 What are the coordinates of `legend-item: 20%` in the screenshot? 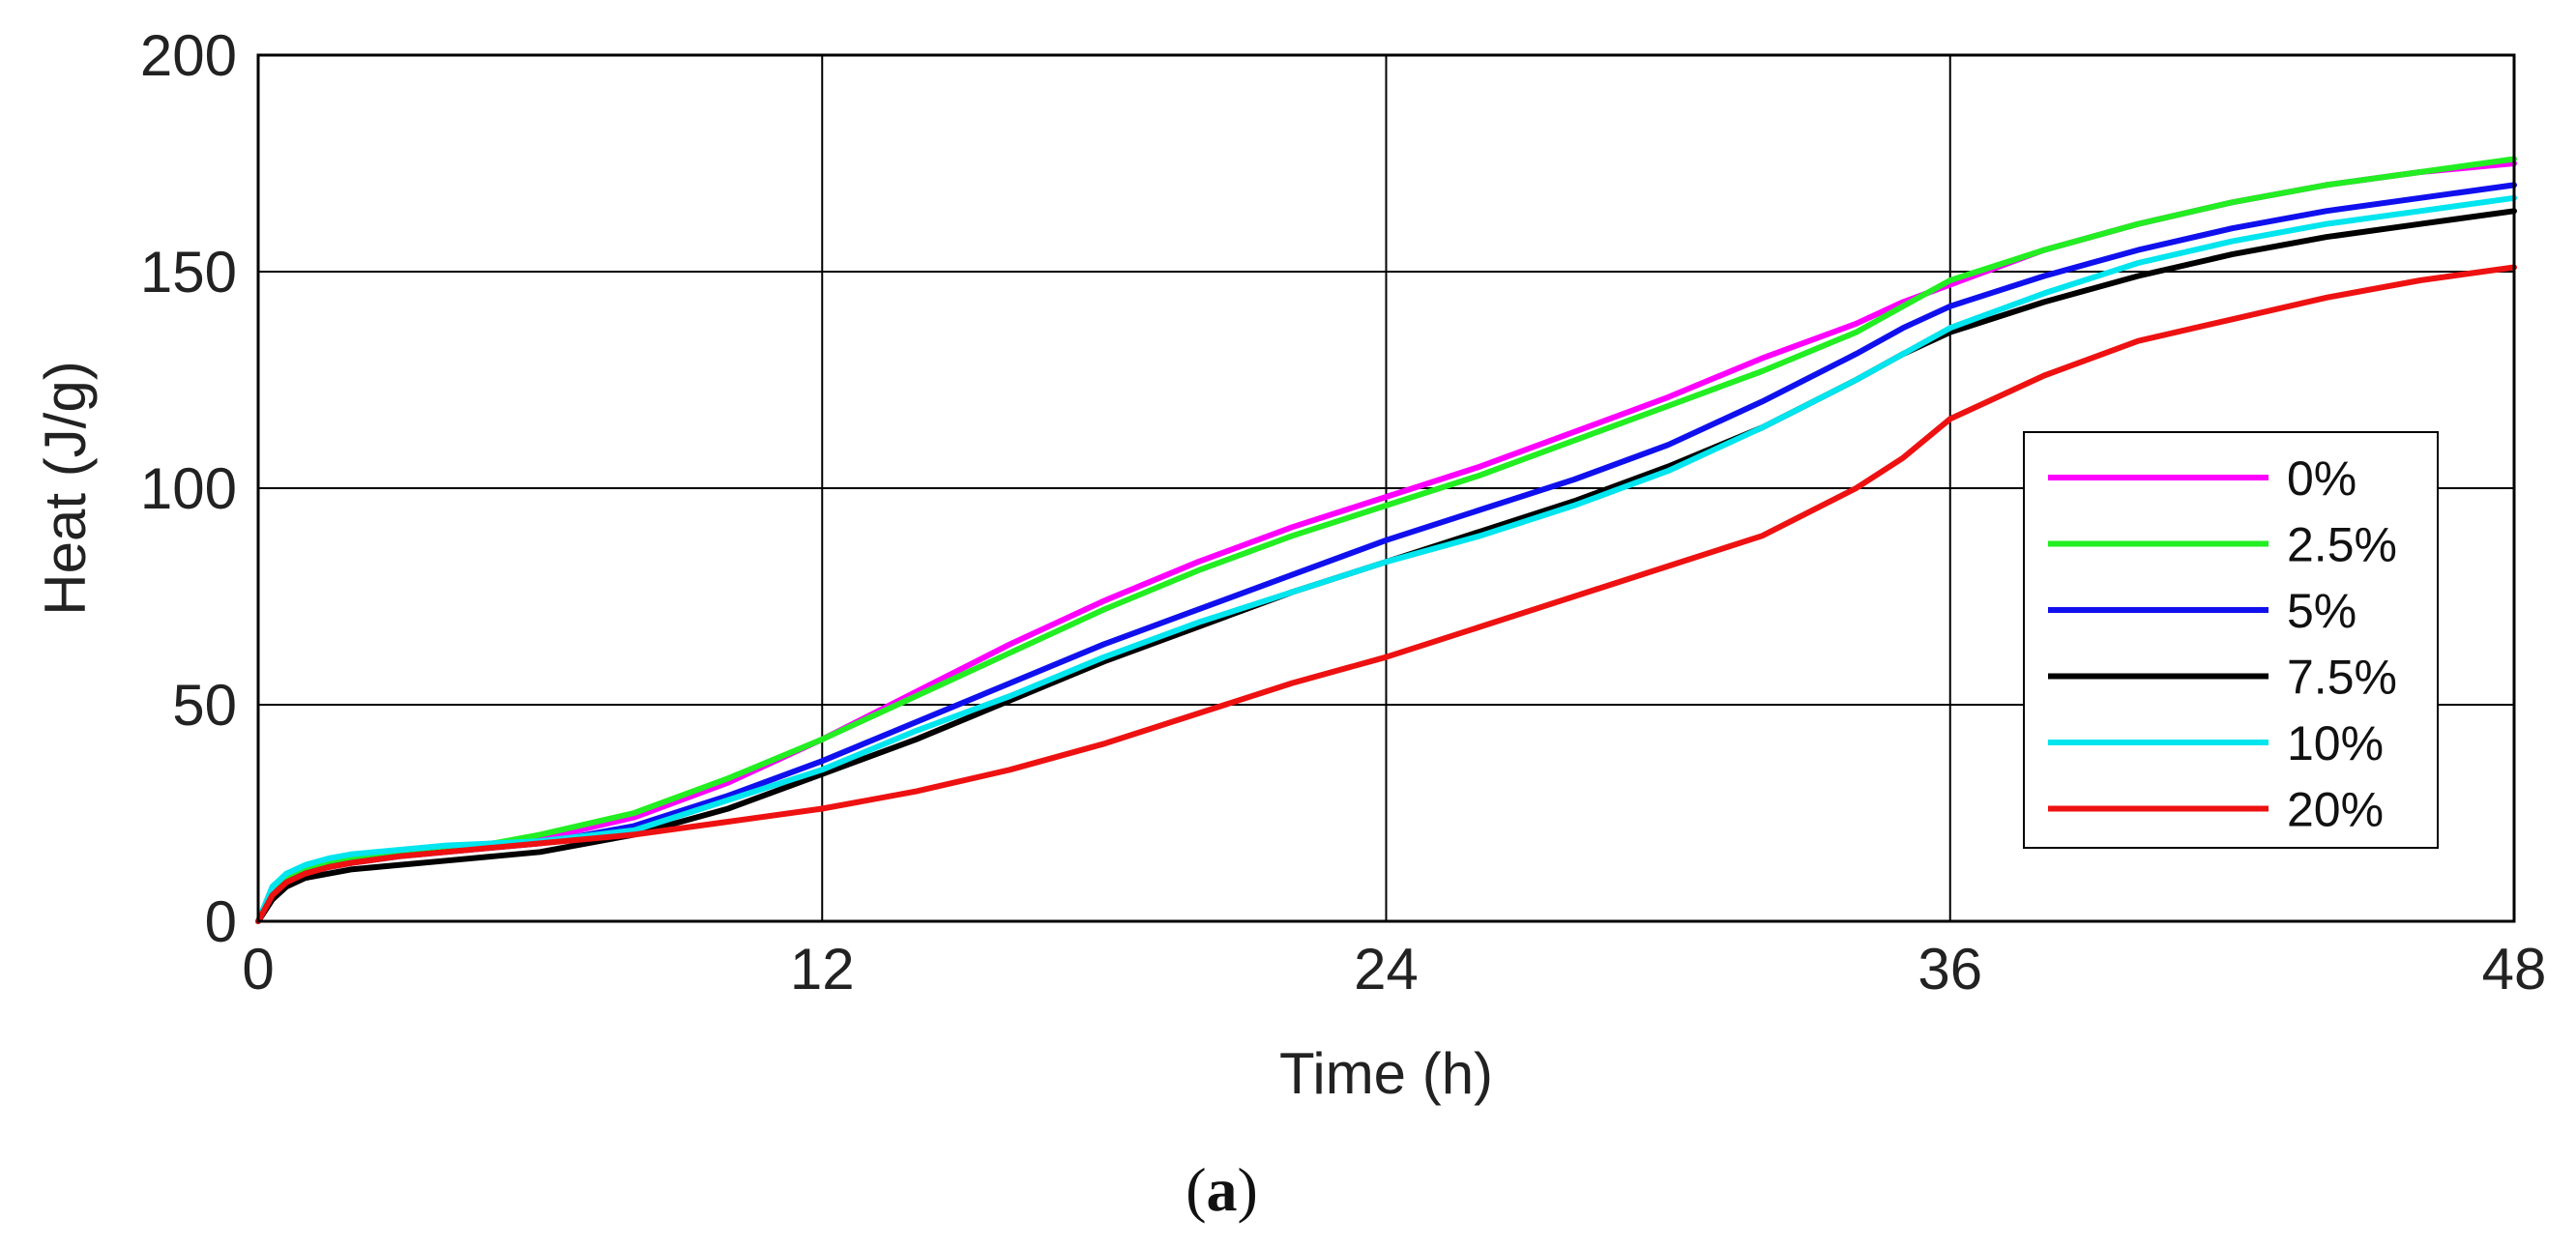 It's located at (2216, 810).